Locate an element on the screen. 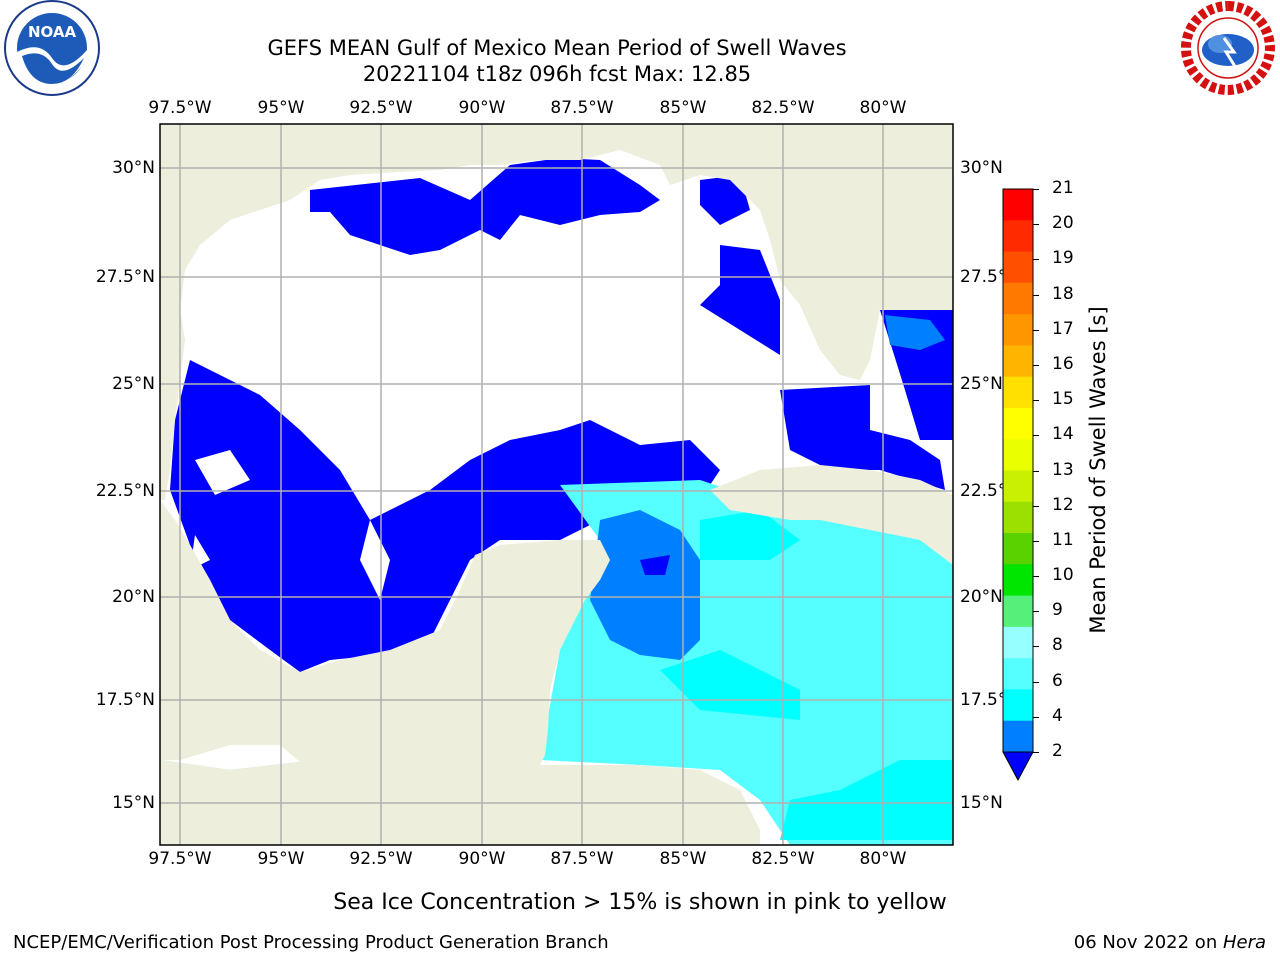 The image size is (1280, 960). lat-tick-left: 30°N is located at coordinates (133, 168).